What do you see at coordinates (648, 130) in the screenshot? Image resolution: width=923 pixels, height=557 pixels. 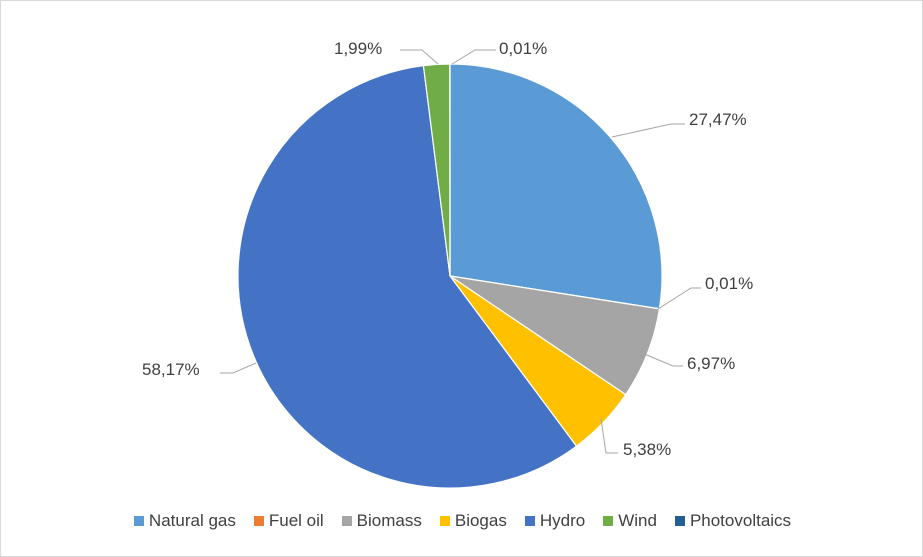 I see `leader-line-natural-gas` at bounding box center [648, 130].